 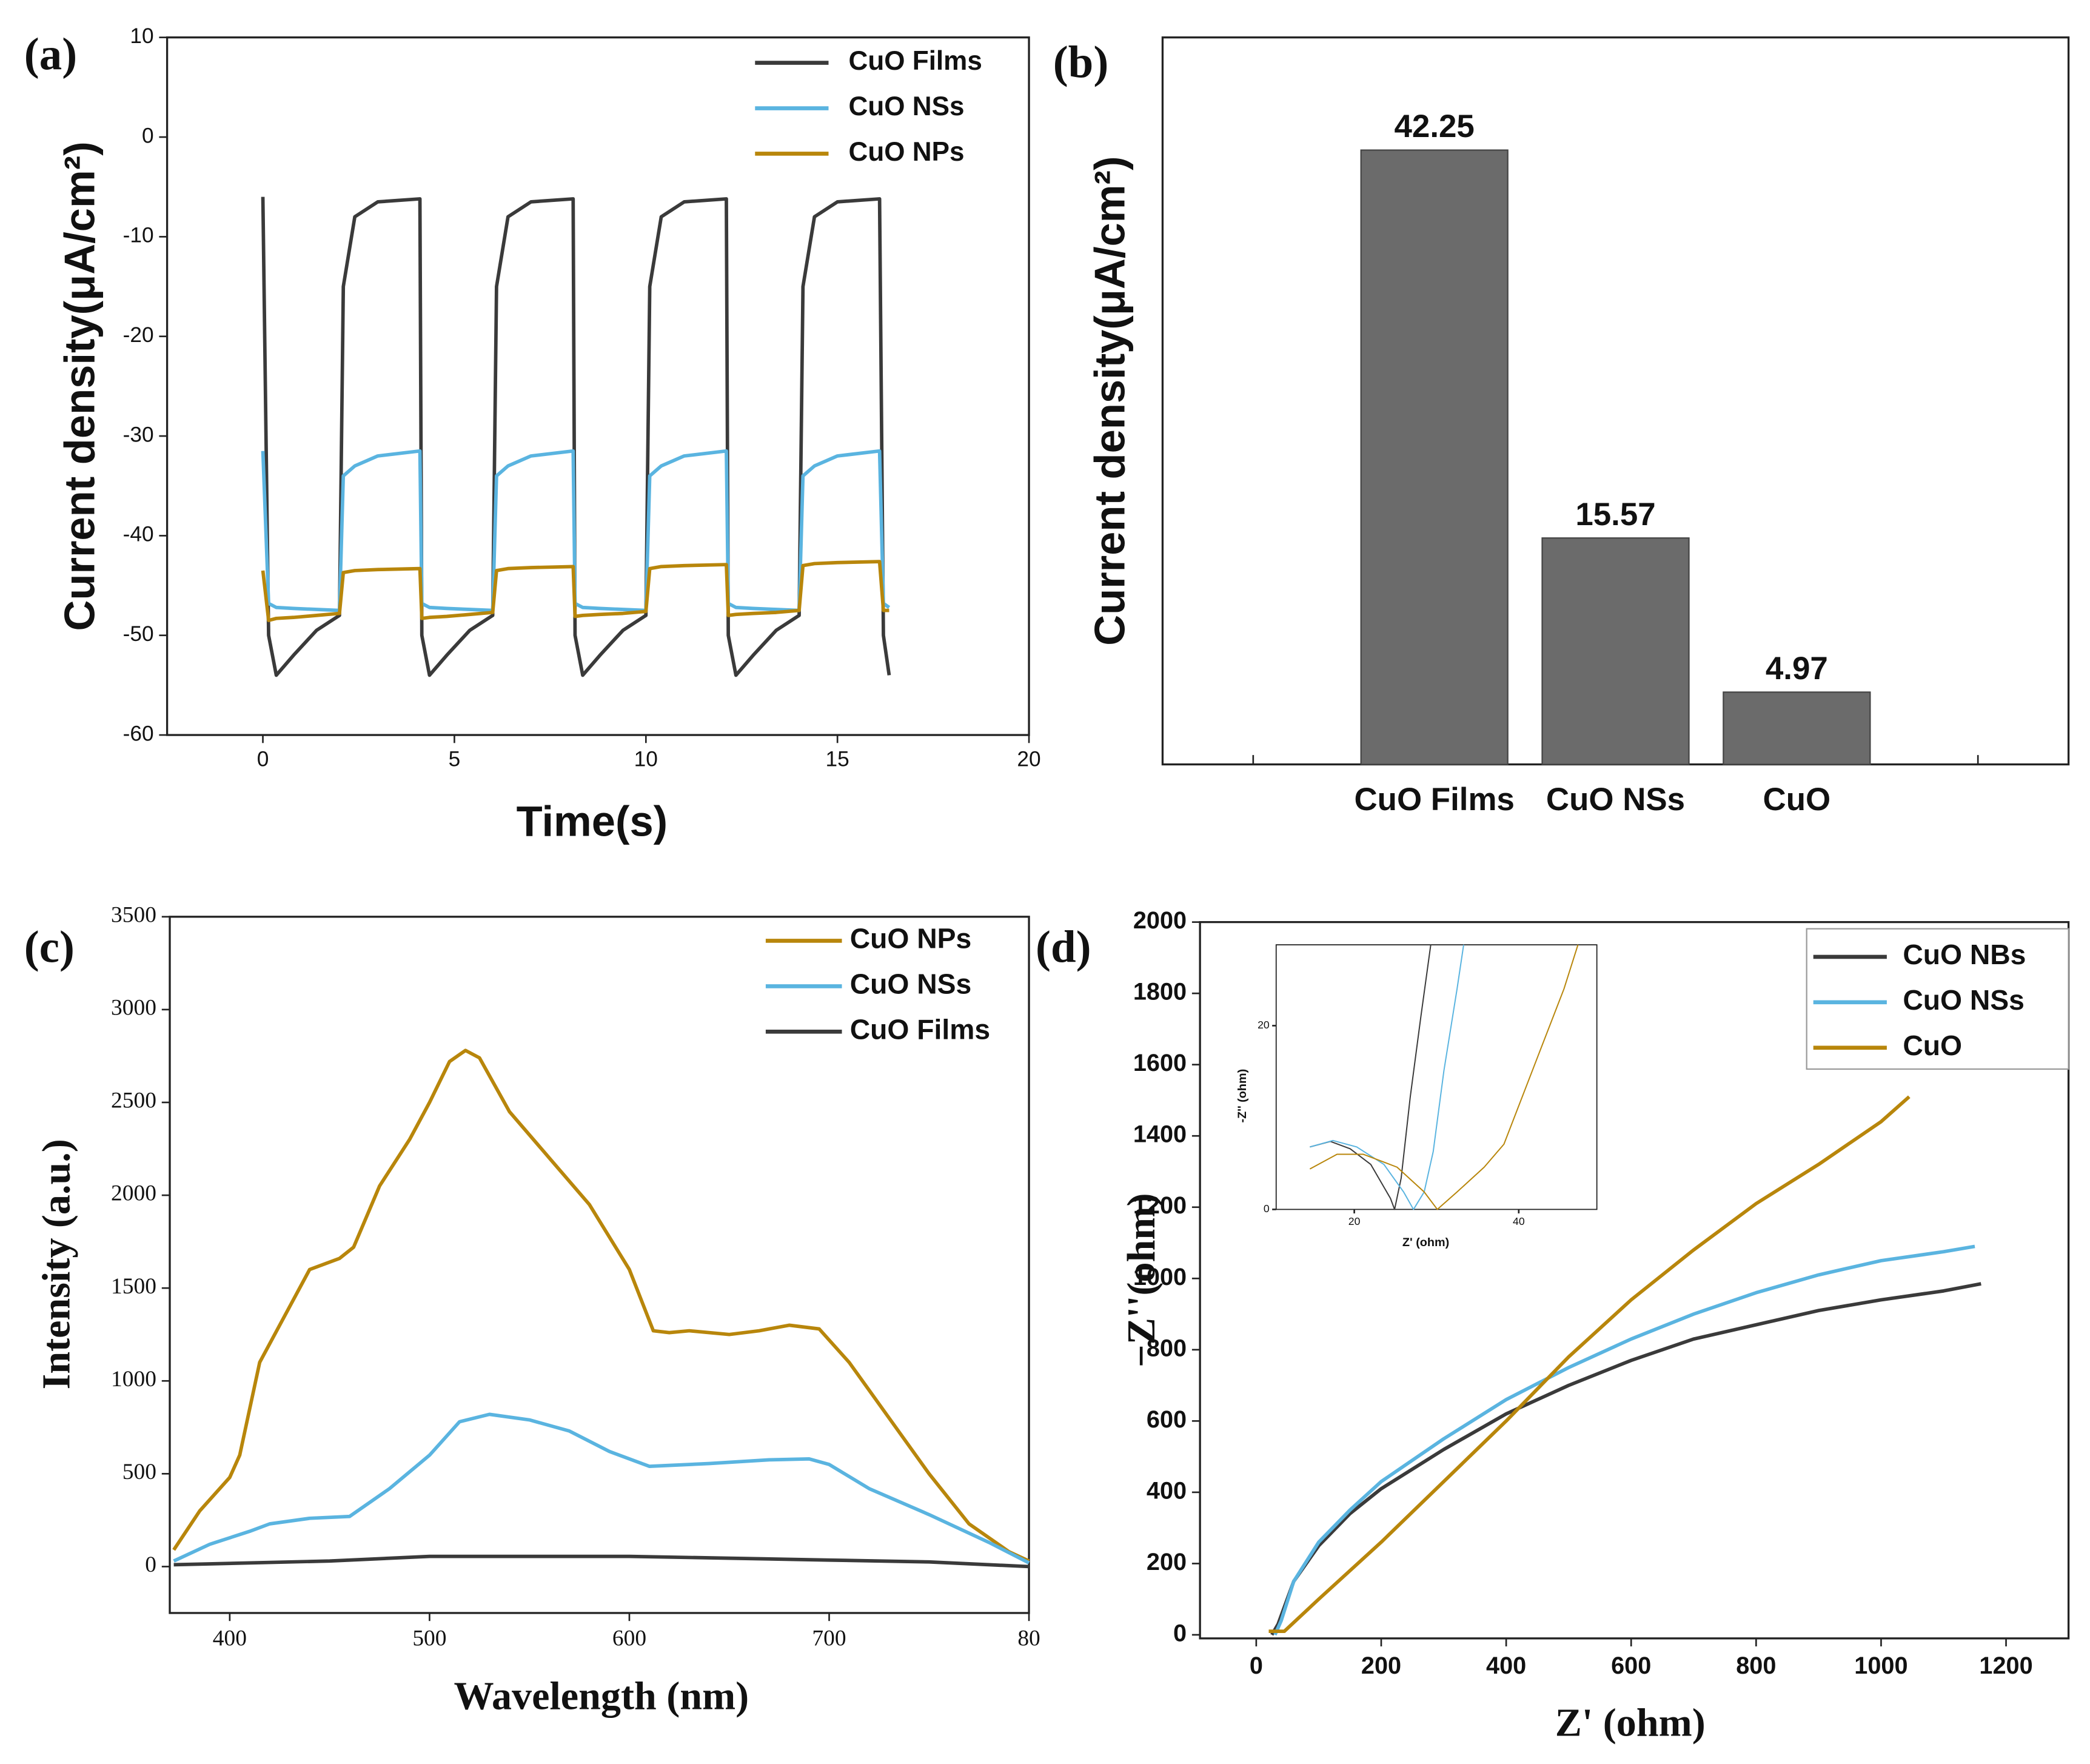 What do you see at coordinates (1028, 1639) in the screenshot?
I see `x-tick-label: 80` at bounding box center [1028, 1639].